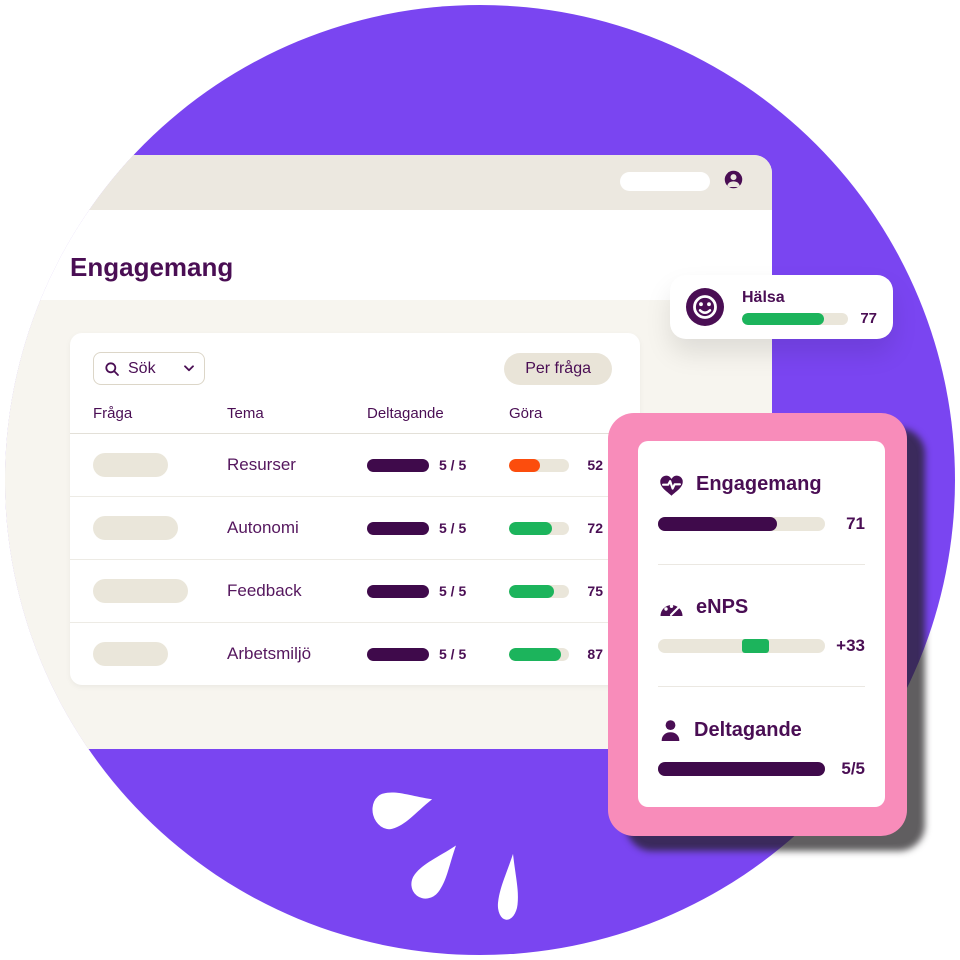  Describe the element at coordinates (261, 464) in the screenshot. I see `tema-label: Resurser` at that location.